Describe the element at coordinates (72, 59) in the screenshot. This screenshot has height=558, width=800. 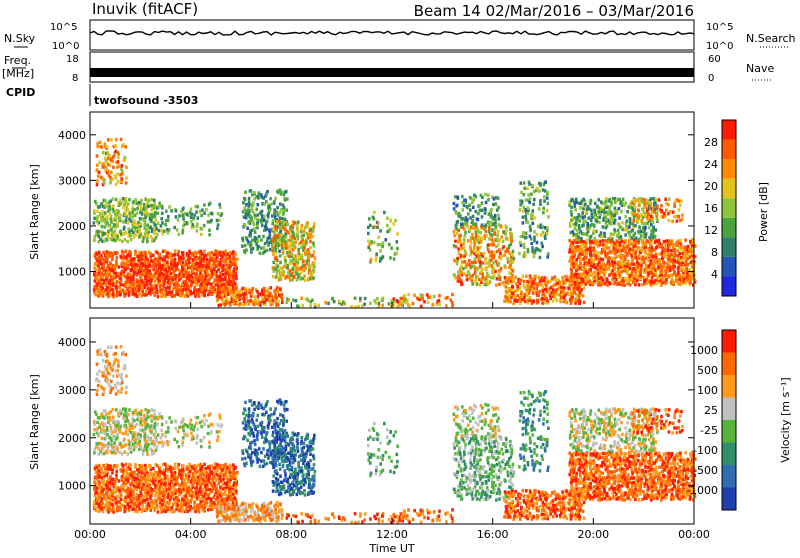
I see `freq-tick-top: 18` at that location.